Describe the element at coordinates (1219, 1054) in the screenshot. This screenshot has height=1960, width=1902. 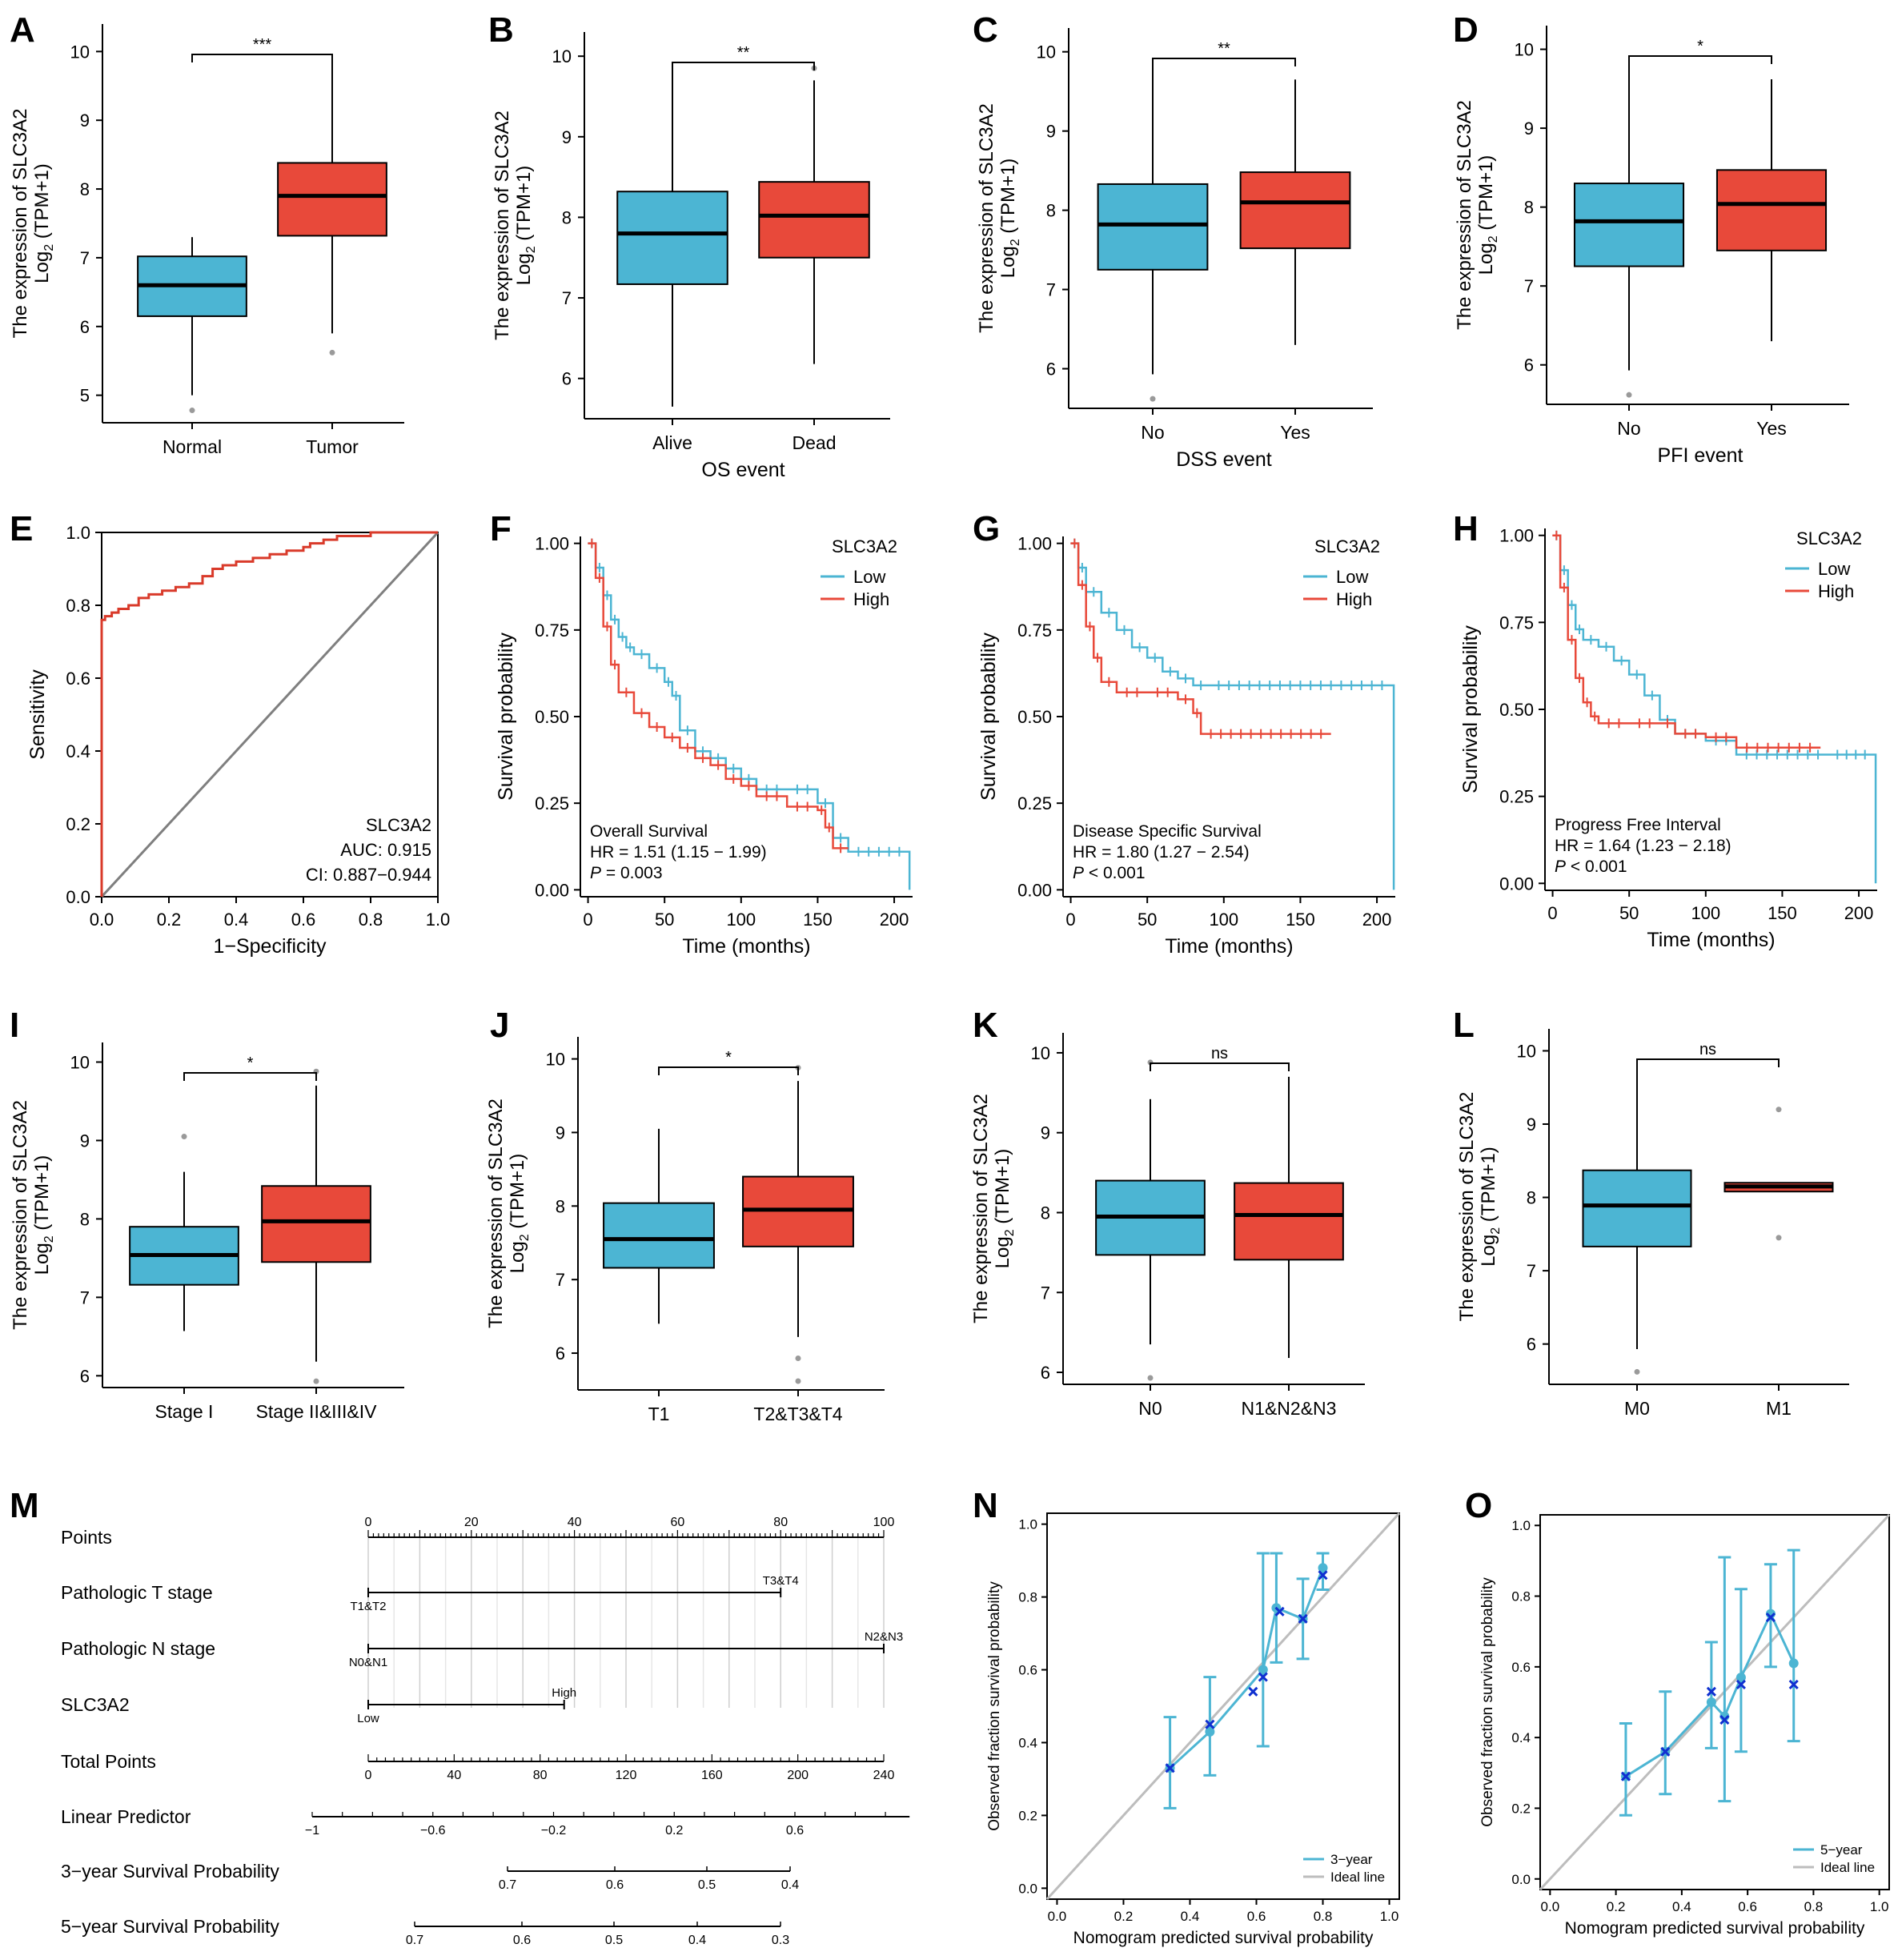
I see `significance-label: ns` at that location.